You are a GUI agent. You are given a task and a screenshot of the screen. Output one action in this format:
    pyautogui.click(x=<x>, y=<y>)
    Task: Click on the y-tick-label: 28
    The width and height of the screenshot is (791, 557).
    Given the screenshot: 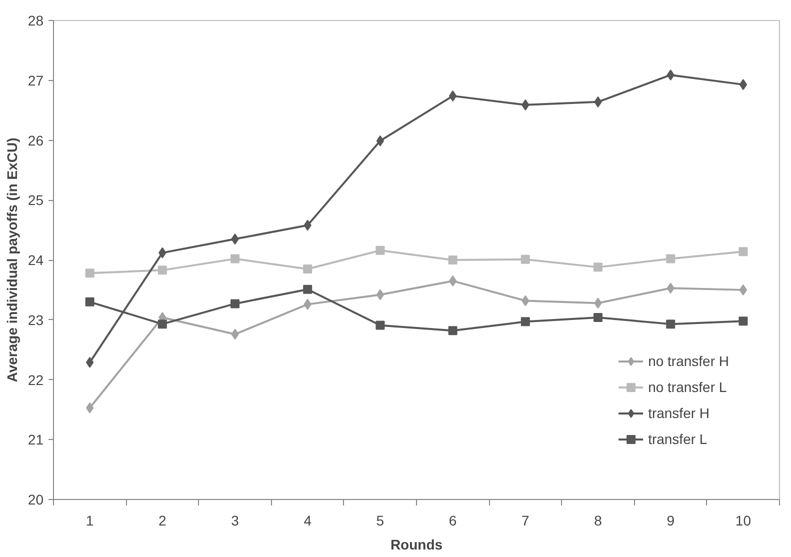 What is the action you would take?
    pyautogui.click(x=36, y=20)
    